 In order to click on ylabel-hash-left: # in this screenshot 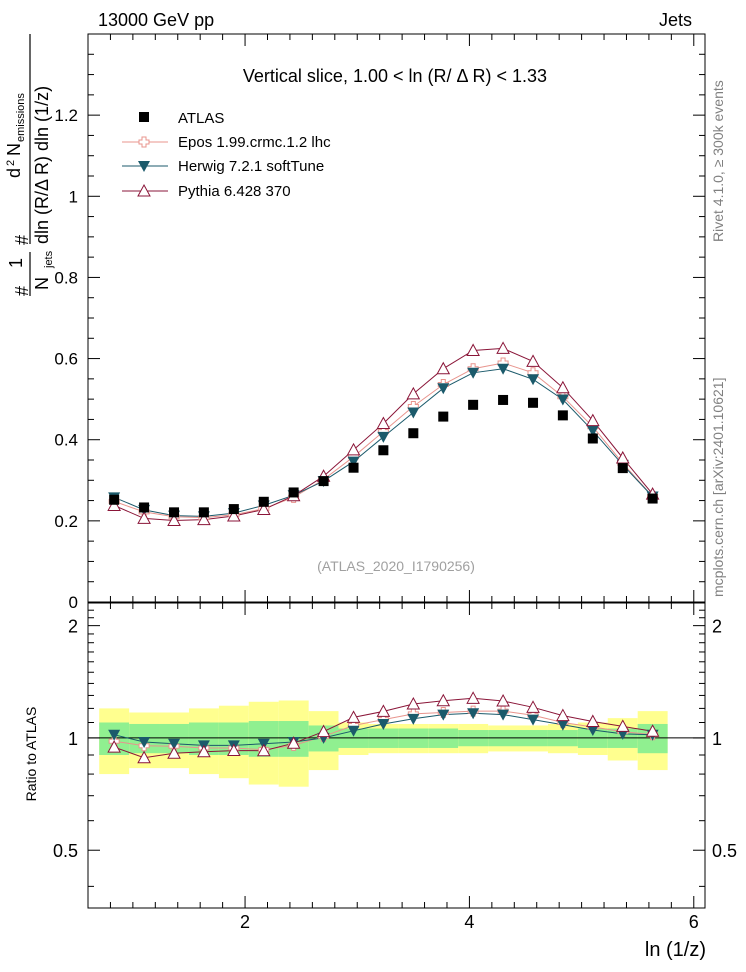, I will do `click(22, 291)`.